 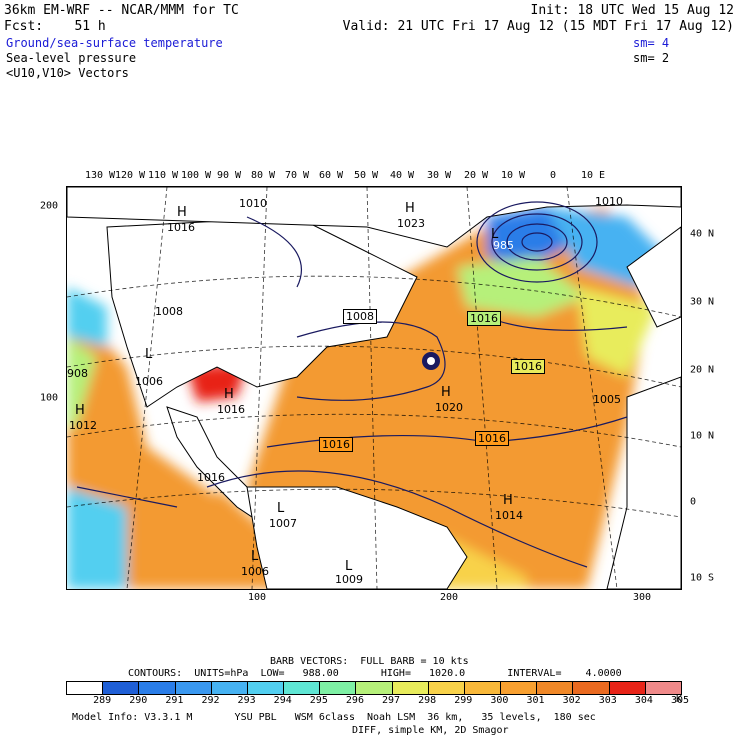 What do you see at coordinates (163, 175) in the screenshot?
I see `longitude-tick-label: 110 W` at bounding box center [163, 175].